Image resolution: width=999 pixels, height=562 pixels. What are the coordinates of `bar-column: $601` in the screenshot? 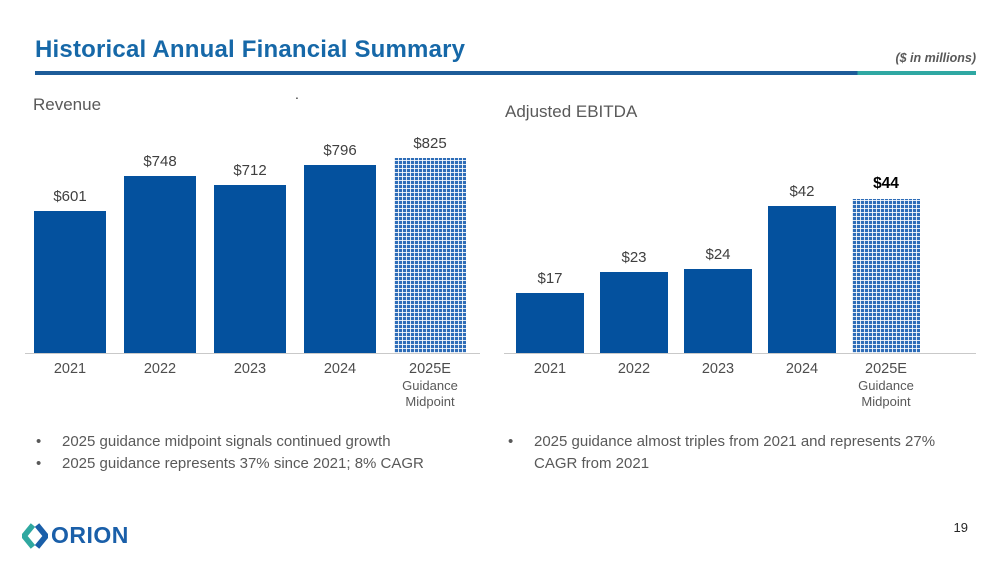 It's located at (70, 238).